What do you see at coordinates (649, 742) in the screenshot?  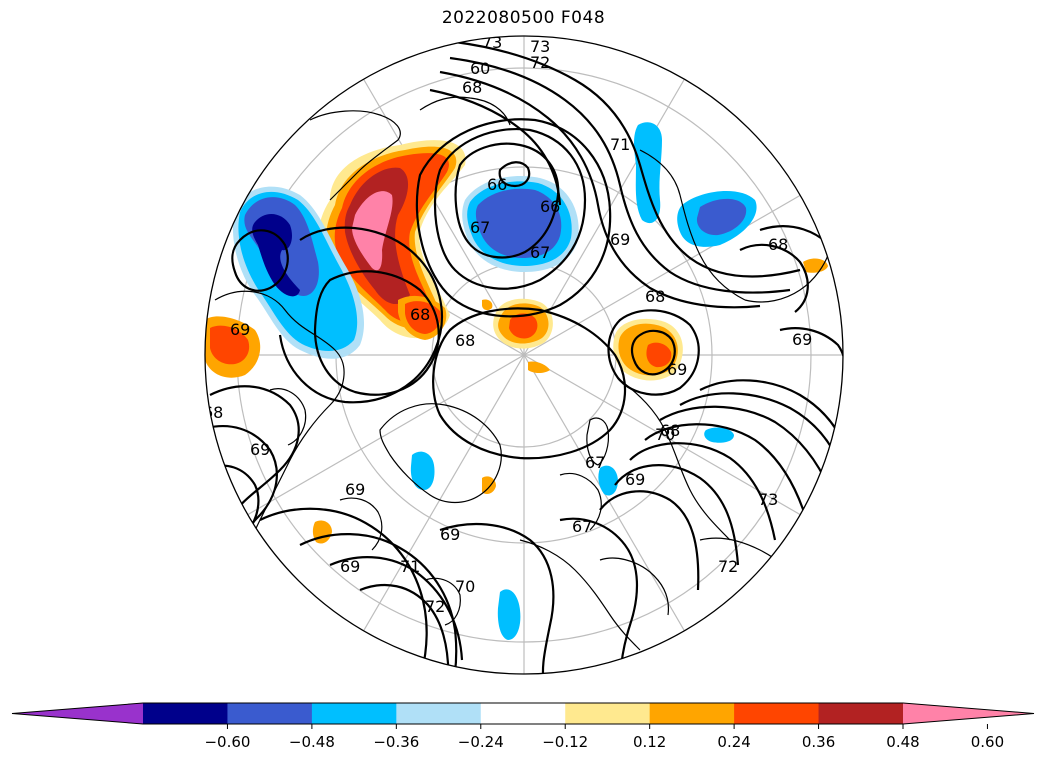 I see `colorbar-tick-label: 0.12` at bounding box center [649, 742].